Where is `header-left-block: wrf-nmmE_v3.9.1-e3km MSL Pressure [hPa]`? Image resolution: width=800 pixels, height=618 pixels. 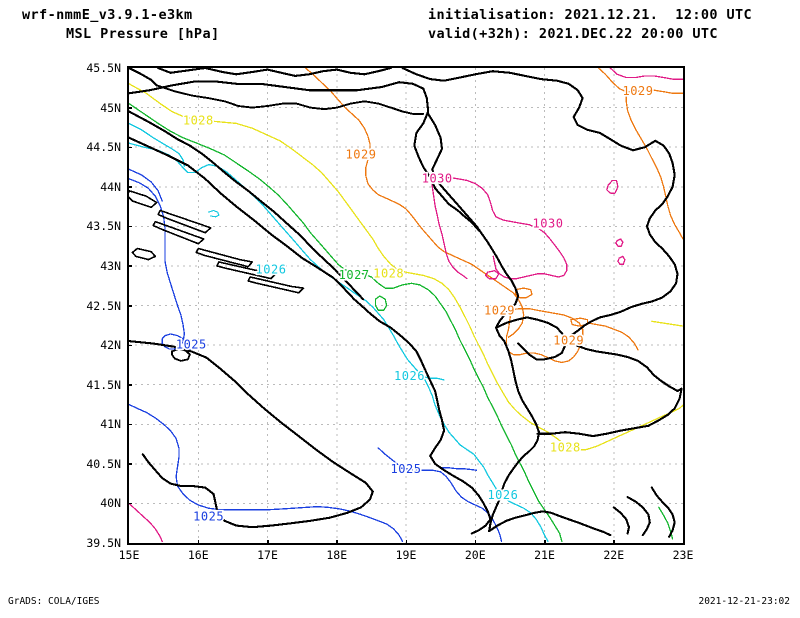
header-left-block: wrf-nmmE_v3.9.1-e3km MSL Pressure [hPa] is located at coordinates (200, 25).